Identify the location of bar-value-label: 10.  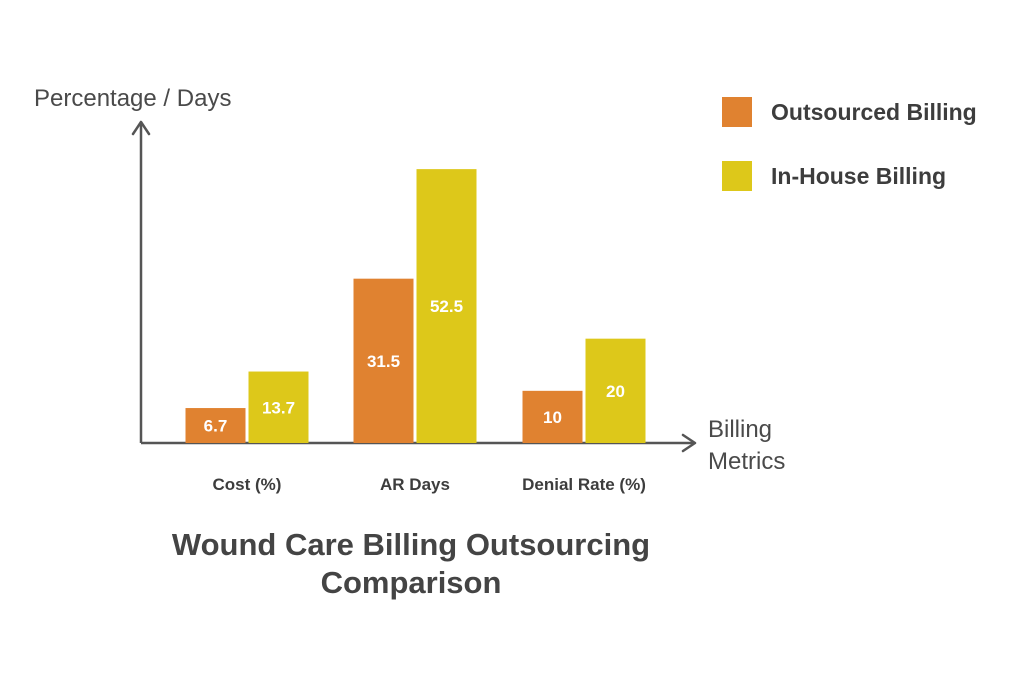
(552, 417).